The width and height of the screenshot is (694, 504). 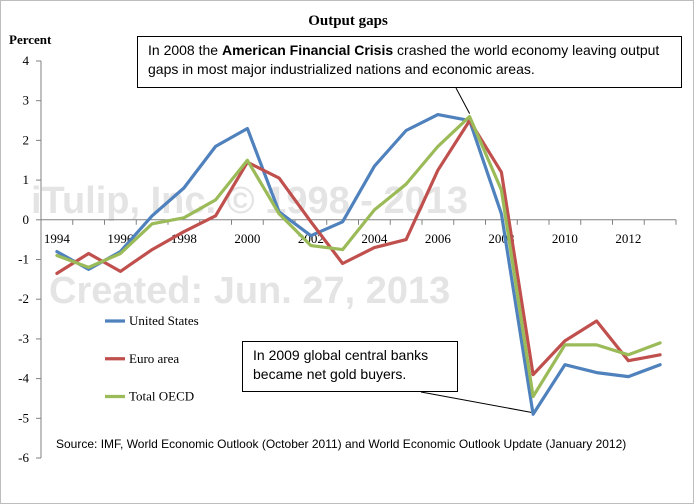 I want to click on y-tick-label: -3, so click(x=23, y=338).